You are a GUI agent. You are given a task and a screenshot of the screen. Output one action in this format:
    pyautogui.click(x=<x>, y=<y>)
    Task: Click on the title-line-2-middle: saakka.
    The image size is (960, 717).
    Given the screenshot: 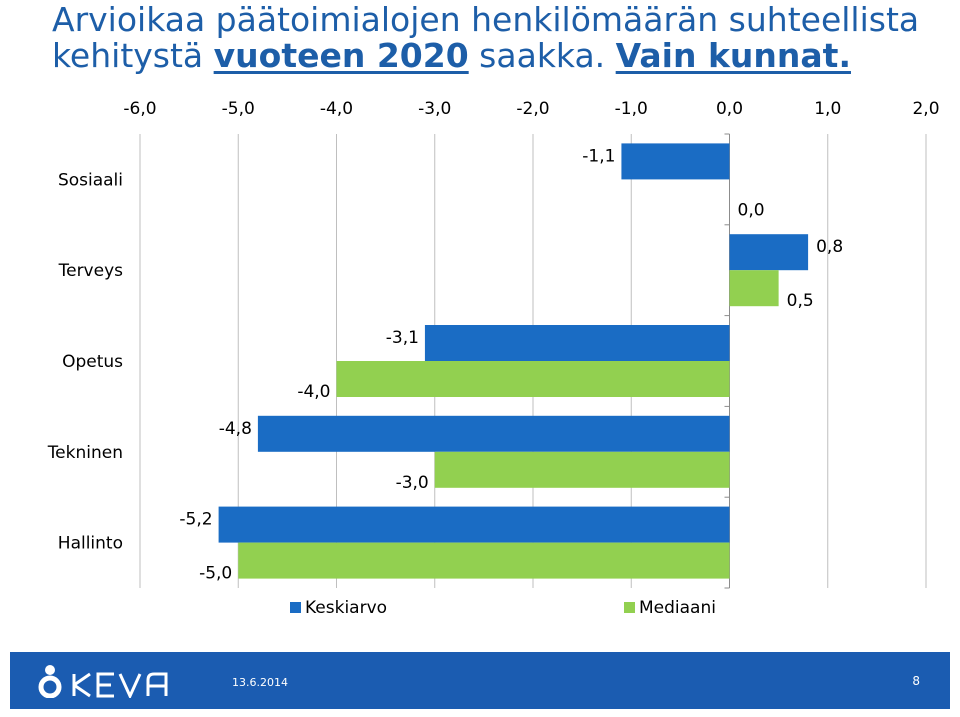 What is the action you would take?
    pyautogui.click(x=542, y=55)
    